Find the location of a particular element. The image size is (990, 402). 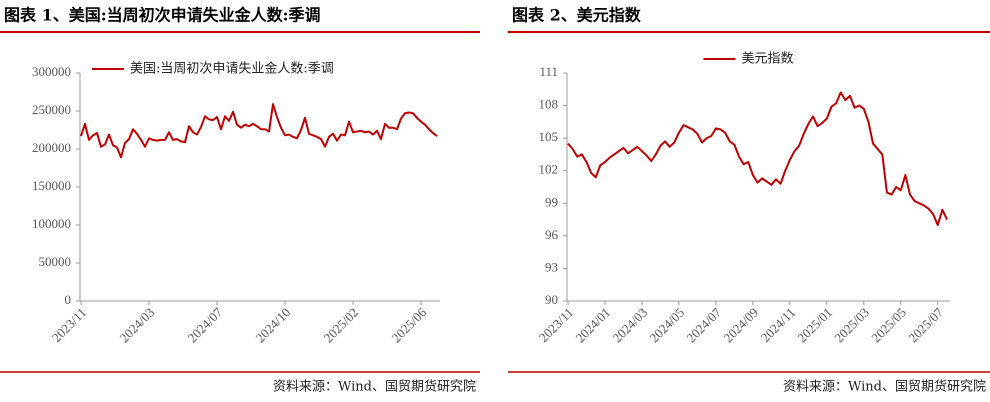

y-tick-label: 99 is located at coordinates (551, 201).